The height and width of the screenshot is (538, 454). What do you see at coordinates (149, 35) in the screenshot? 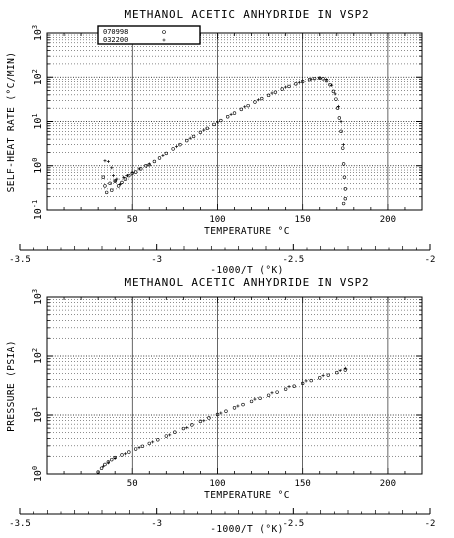
I see `legend-box` at bounding box center [149, 35].